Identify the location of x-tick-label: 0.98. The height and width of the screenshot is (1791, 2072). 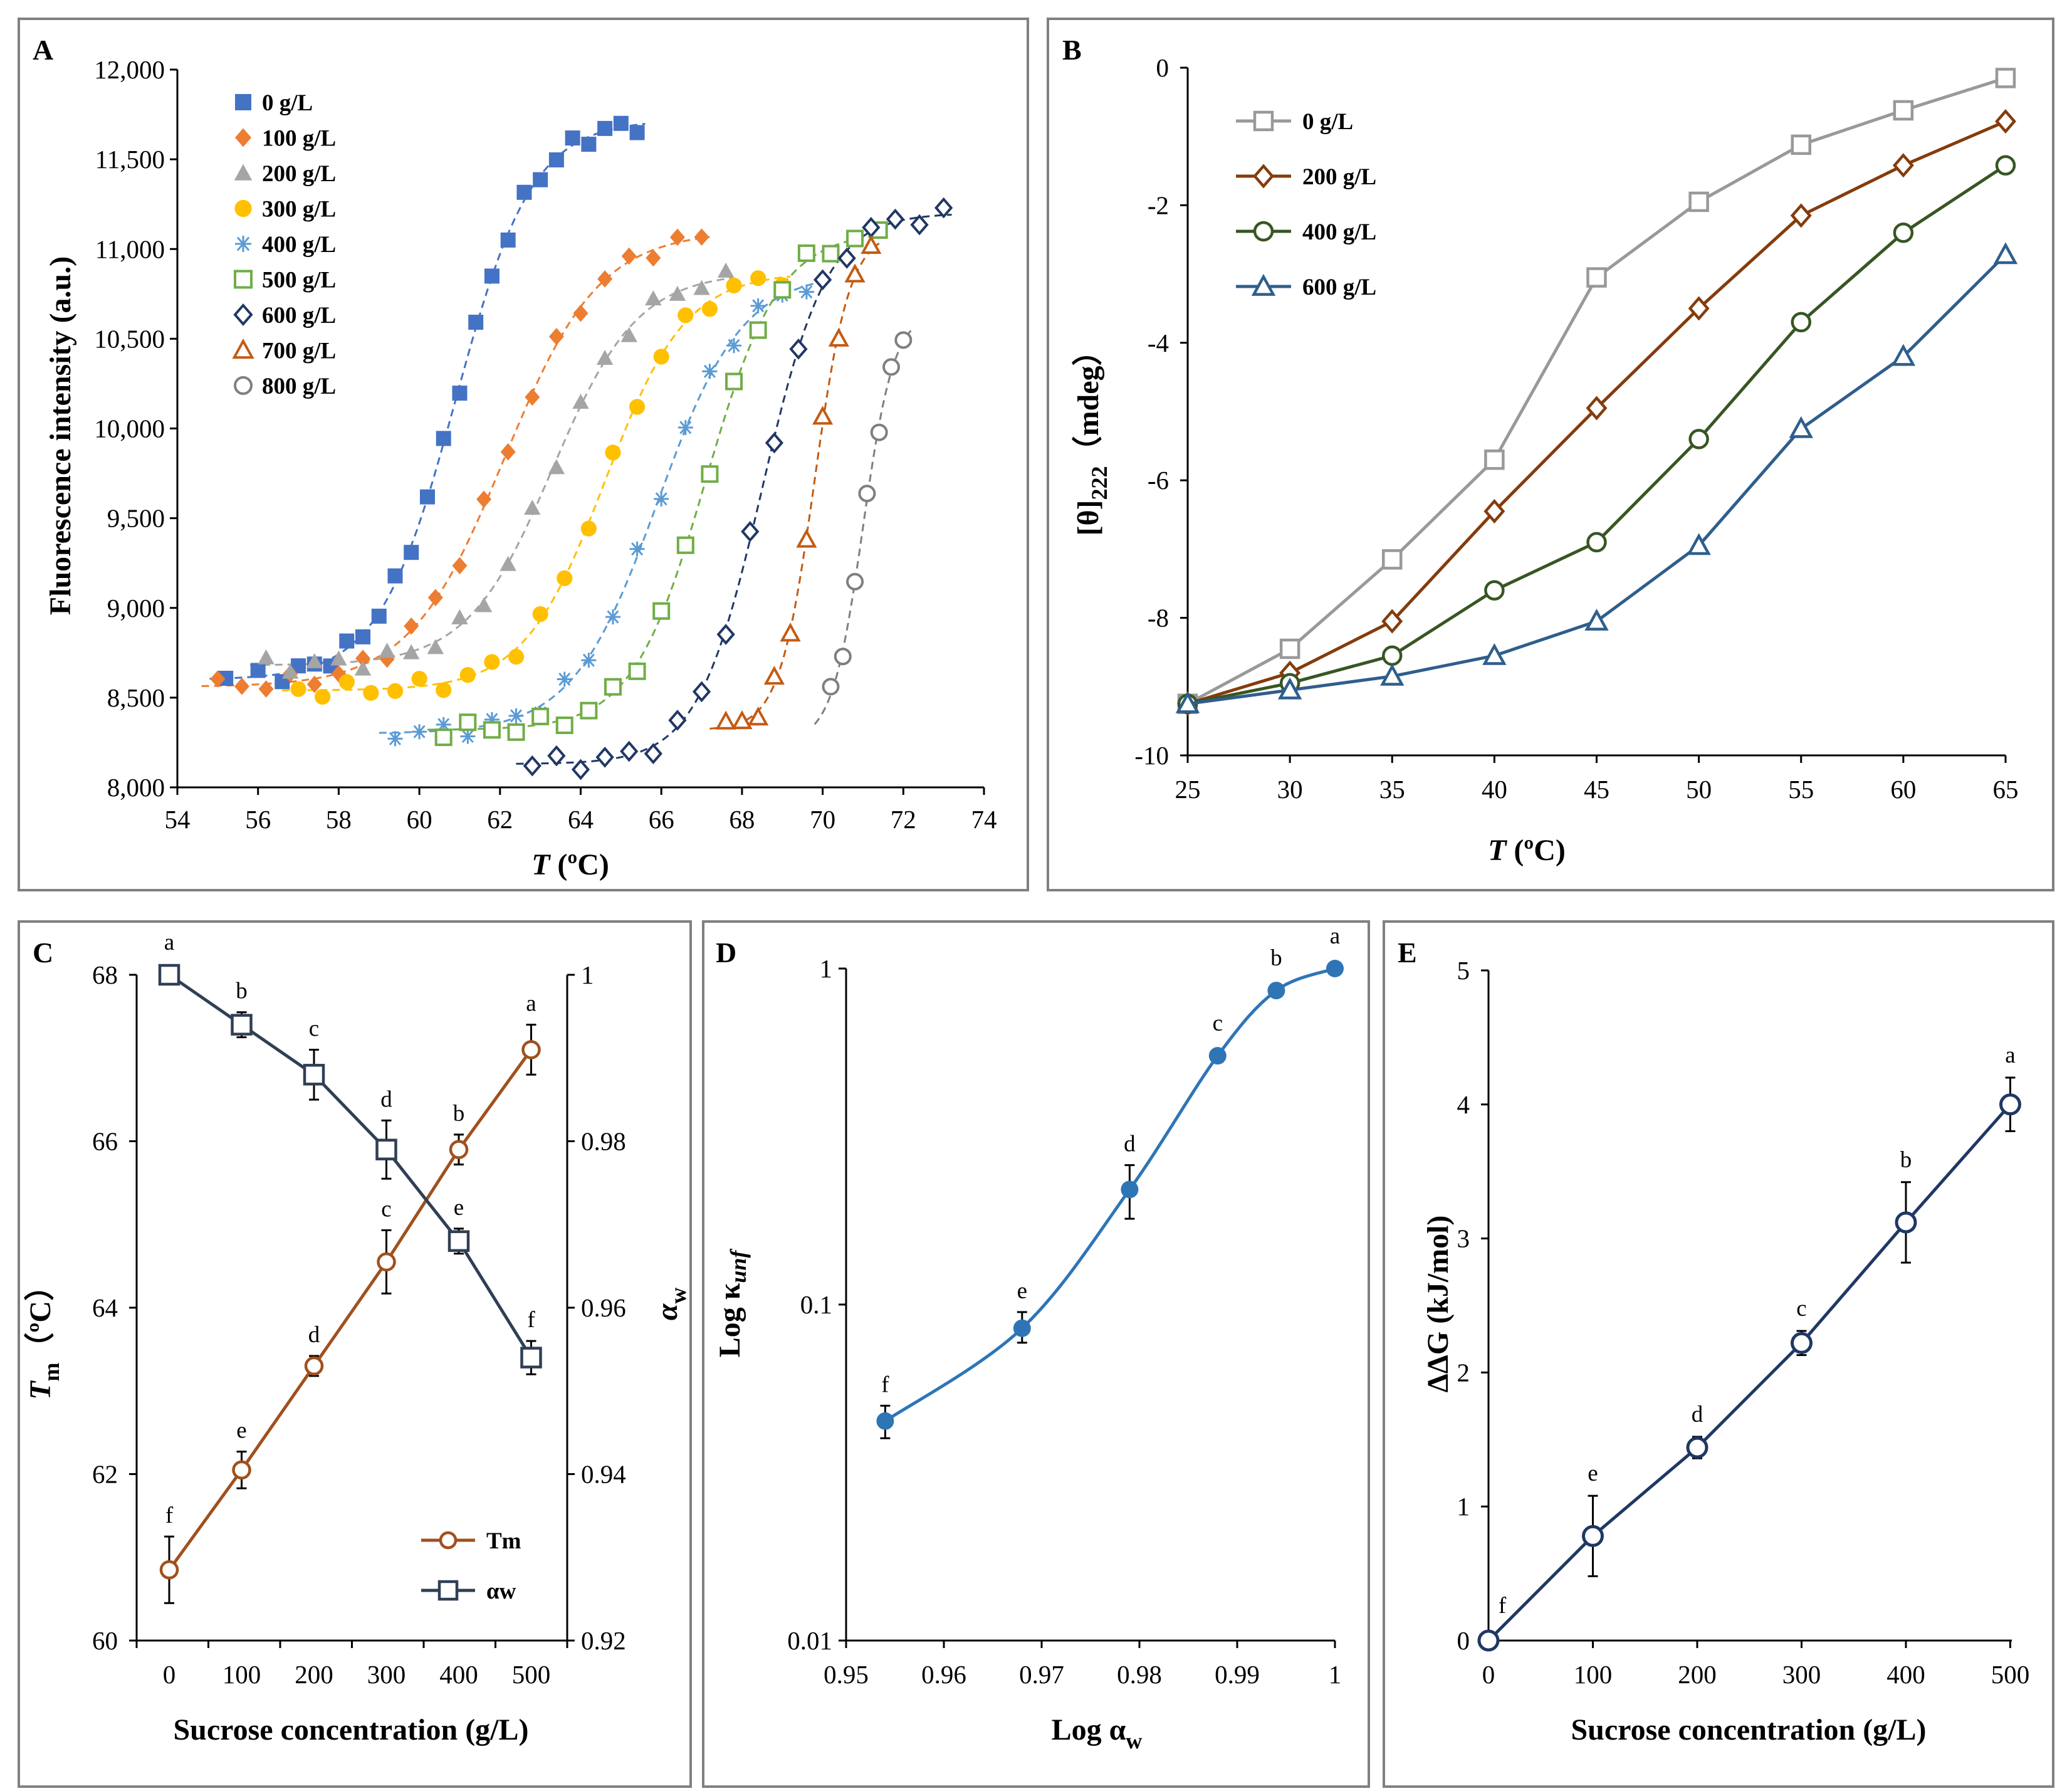
(1139, 1674).